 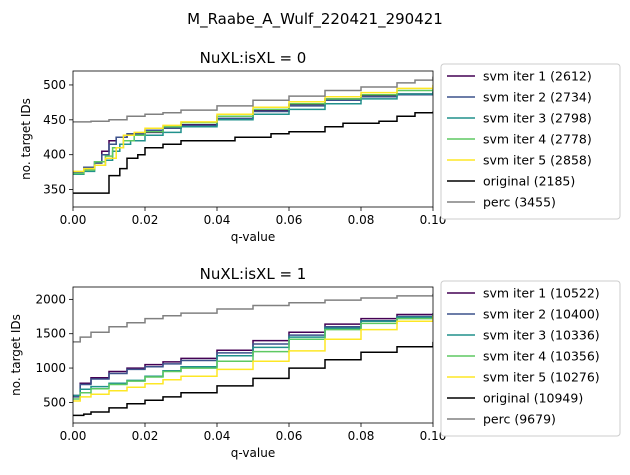 I want to click on y-tick-label: 1500, so click(x=50, y=334).